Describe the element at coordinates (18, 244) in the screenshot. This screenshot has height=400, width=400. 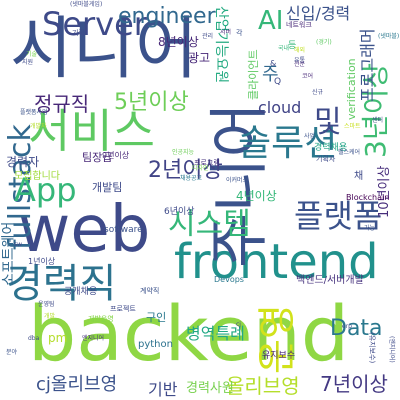
I see `word-sw: sw` at that location.